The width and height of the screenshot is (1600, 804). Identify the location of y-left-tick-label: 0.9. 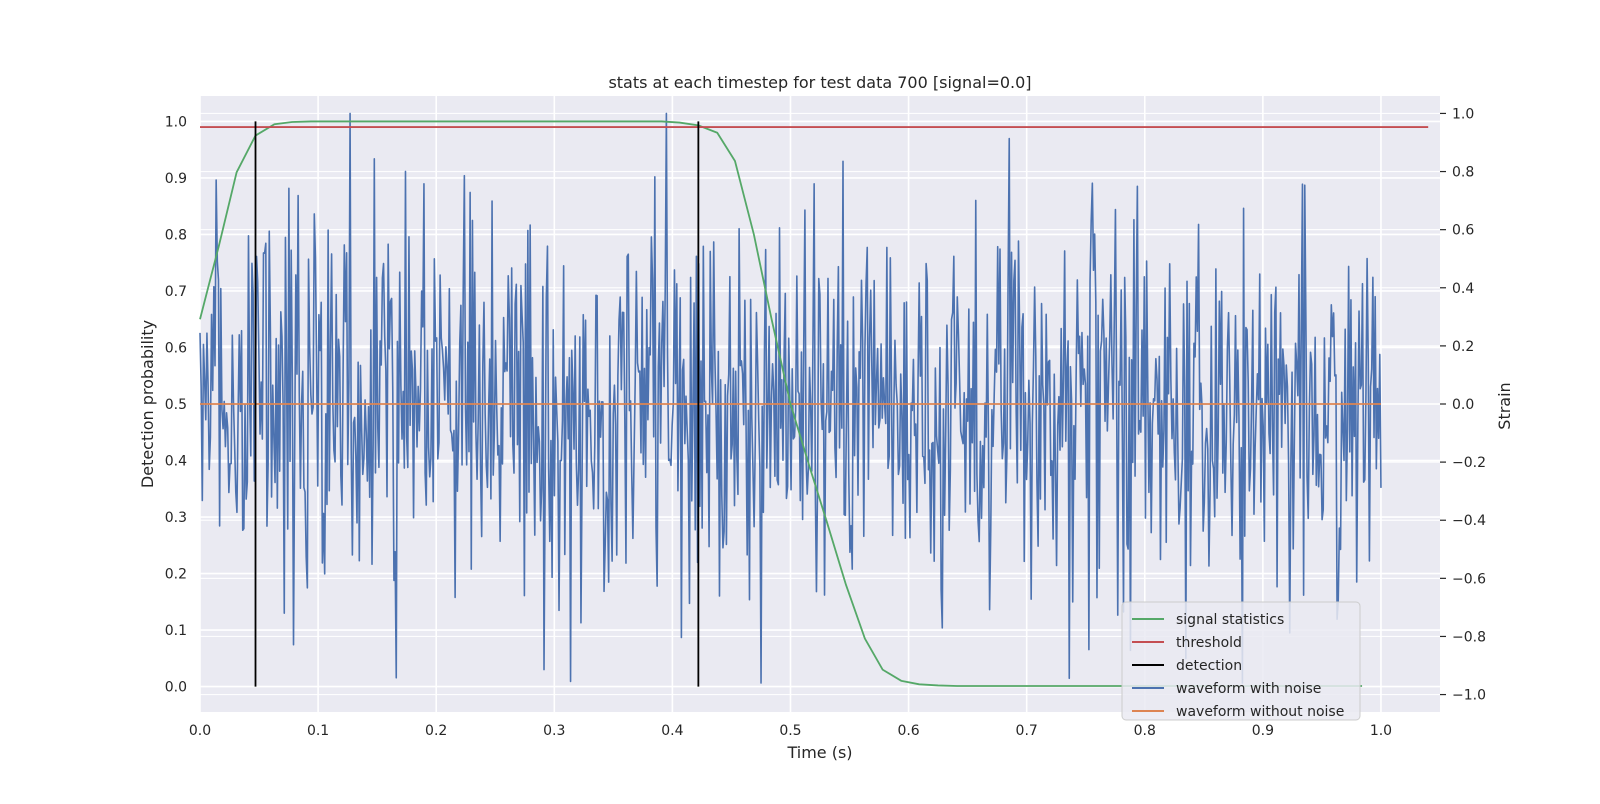
(176, 179).